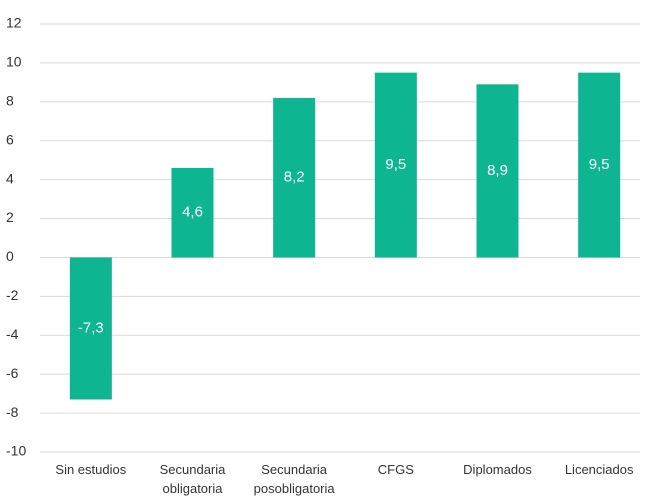 The height and width of the screenshot is (504, 646). Describe the element at coordinates (14, 23) in the screenshot. I see `y-tick-label: 12` at that location.